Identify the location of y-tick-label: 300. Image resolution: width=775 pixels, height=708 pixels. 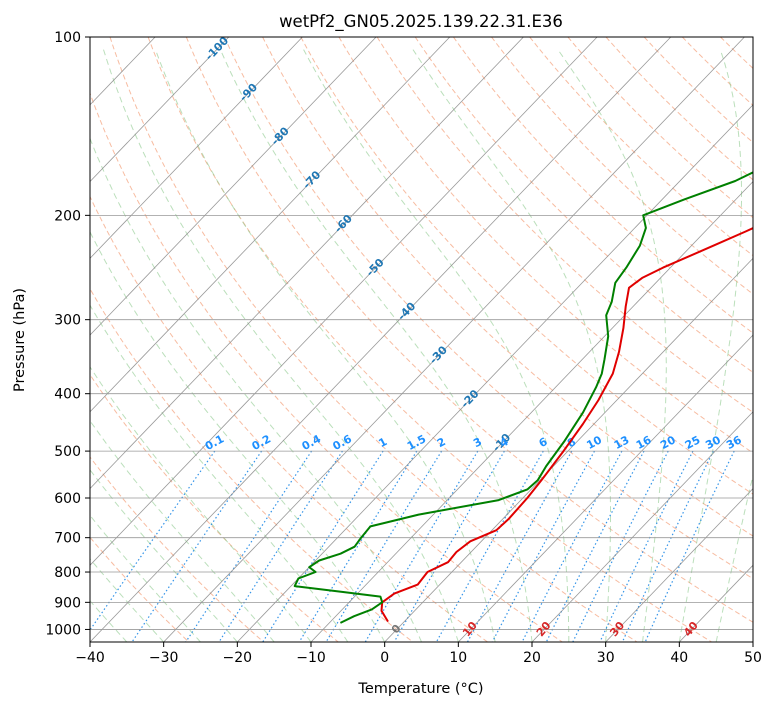
(67, 321).